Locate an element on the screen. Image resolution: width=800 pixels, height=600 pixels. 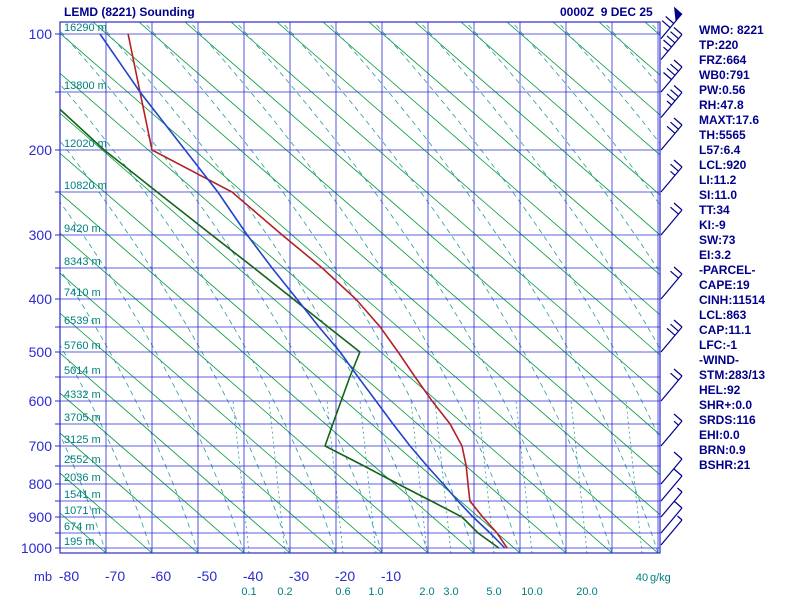
index-line: LFC:-1 is located at coordinates (718, 345).